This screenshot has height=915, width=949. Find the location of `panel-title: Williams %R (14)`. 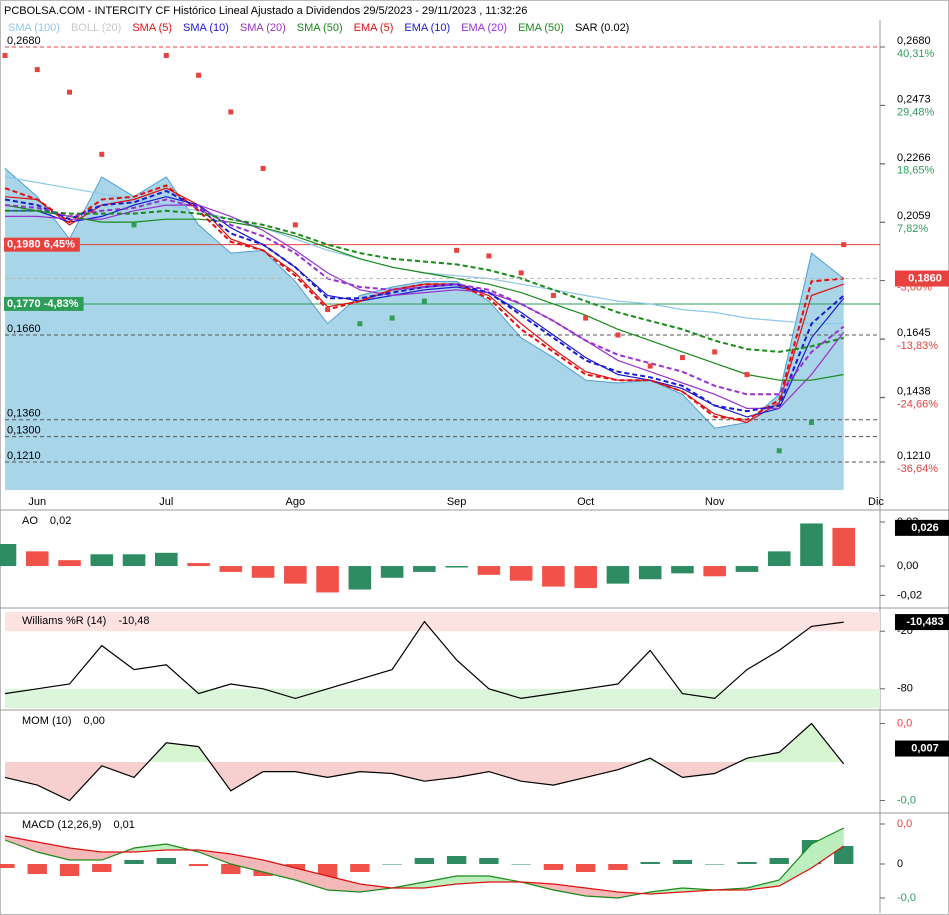

panel-title: Williams %R (14) is located at coordinates (64, 621).